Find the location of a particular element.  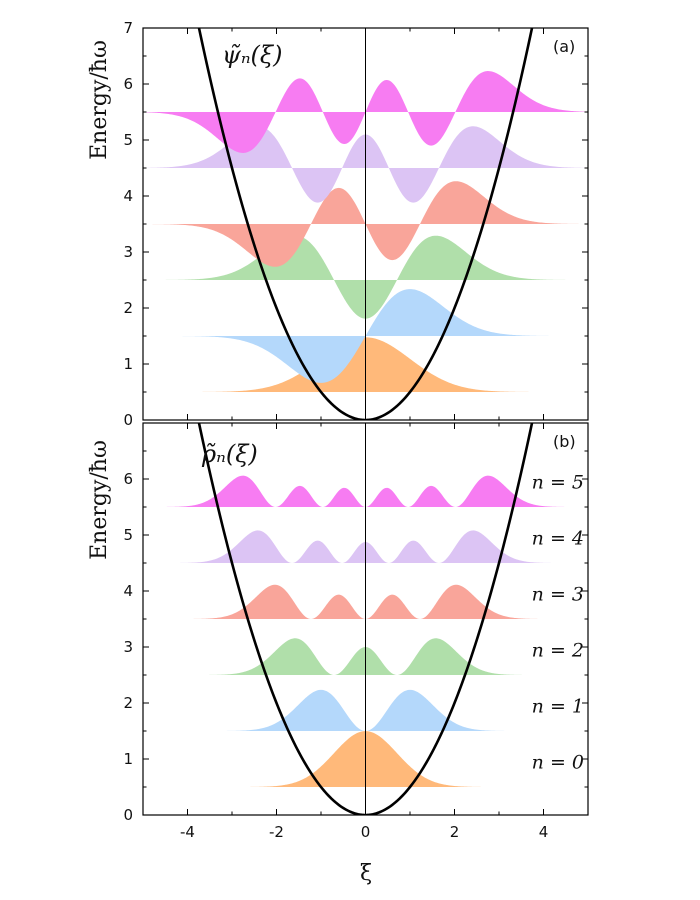

x-tick-label: 2 is located at coordinates (455, 832).